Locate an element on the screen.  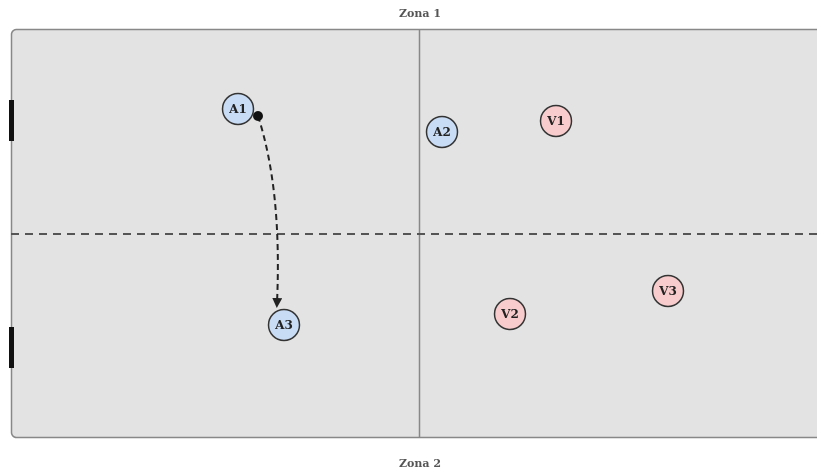
player-label: V2 is located at coordinates (509, 314).